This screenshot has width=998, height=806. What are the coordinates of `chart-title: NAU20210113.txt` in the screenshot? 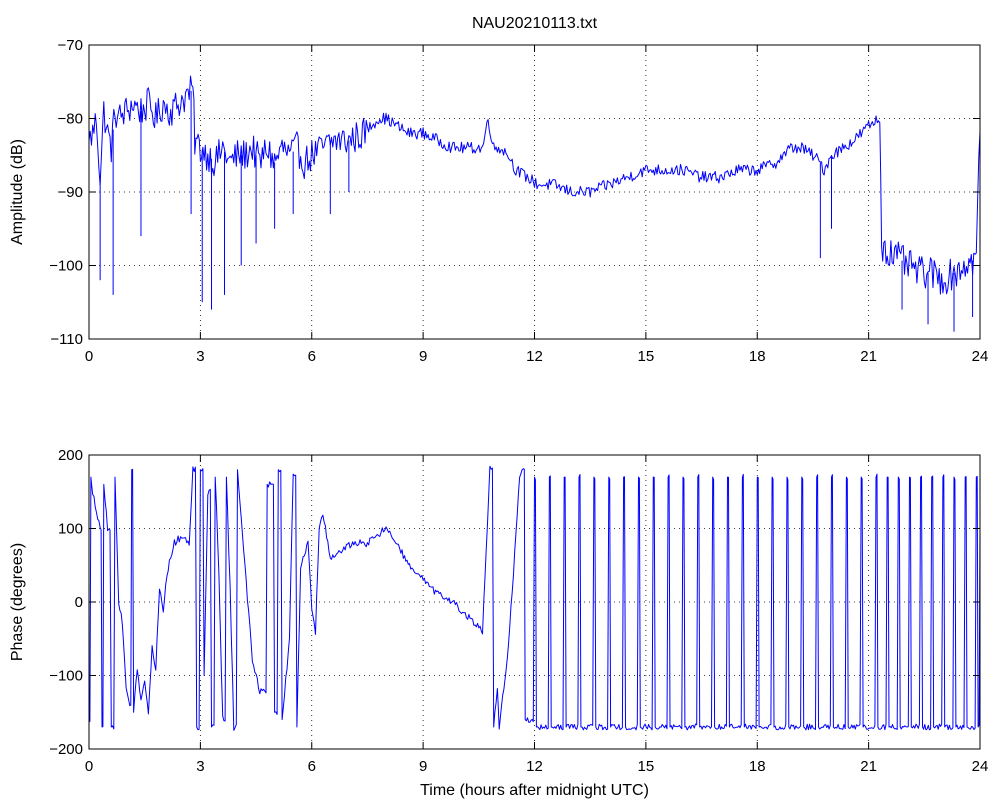 It's located at (535, 23).